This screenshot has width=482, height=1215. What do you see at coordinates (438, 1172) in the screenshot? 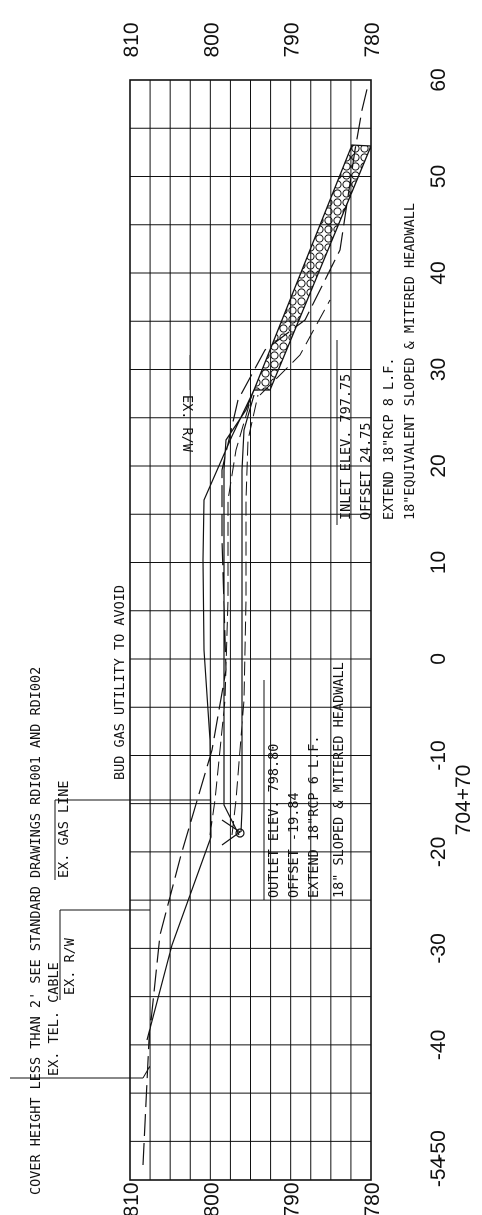
I see `offset-label: -54` at bounding box center [438, 1172].